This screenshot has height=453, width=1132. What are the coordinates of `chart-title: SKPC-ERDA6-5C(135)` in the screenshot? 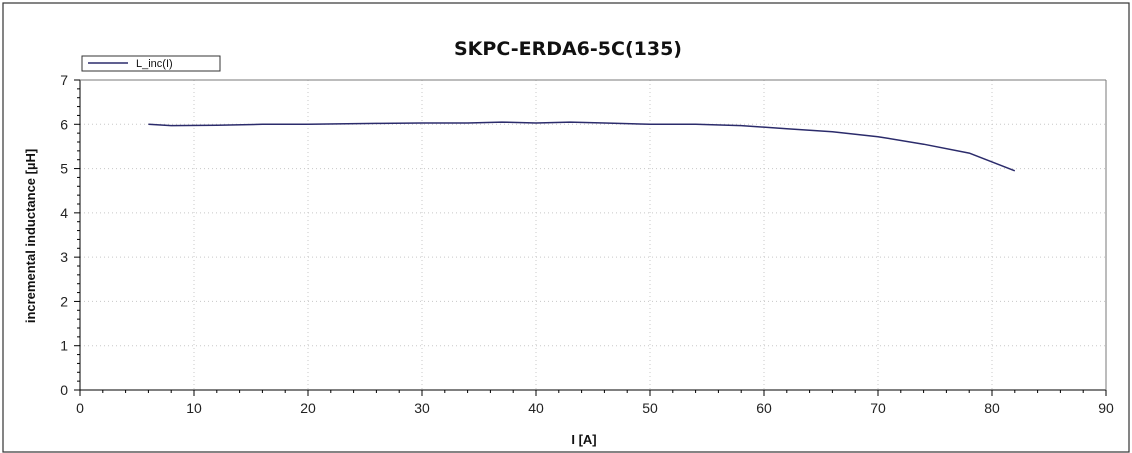 It's located at (568, 49).